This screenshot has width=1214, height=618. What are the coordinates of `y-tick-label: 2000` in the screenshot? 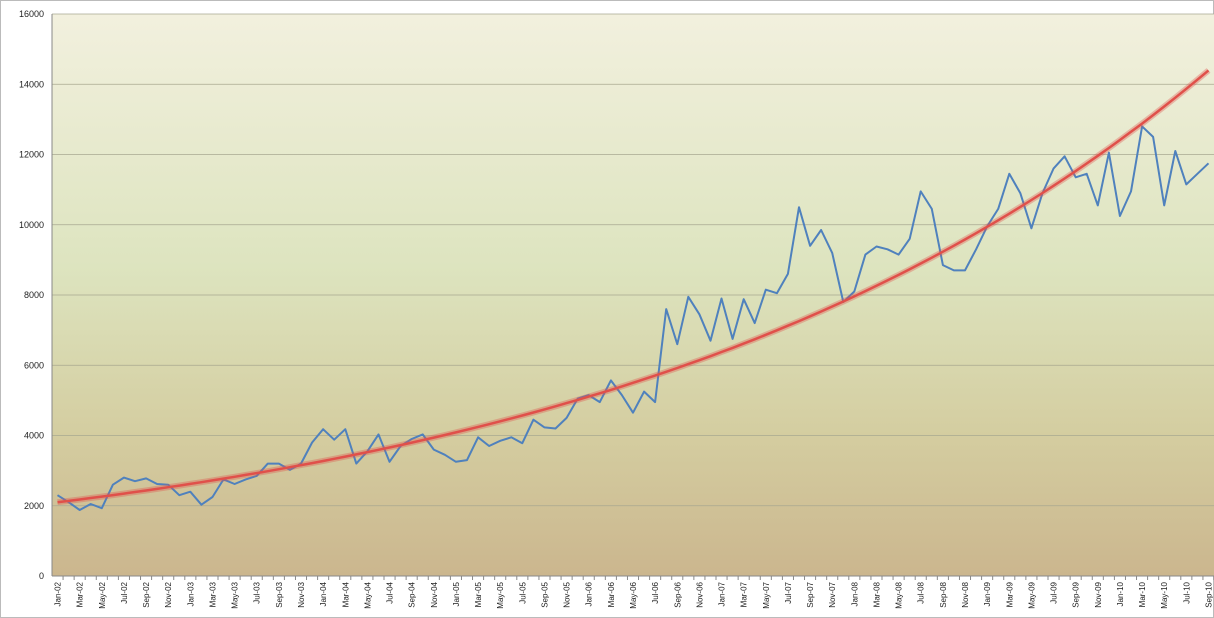 It's located at (34, 506).